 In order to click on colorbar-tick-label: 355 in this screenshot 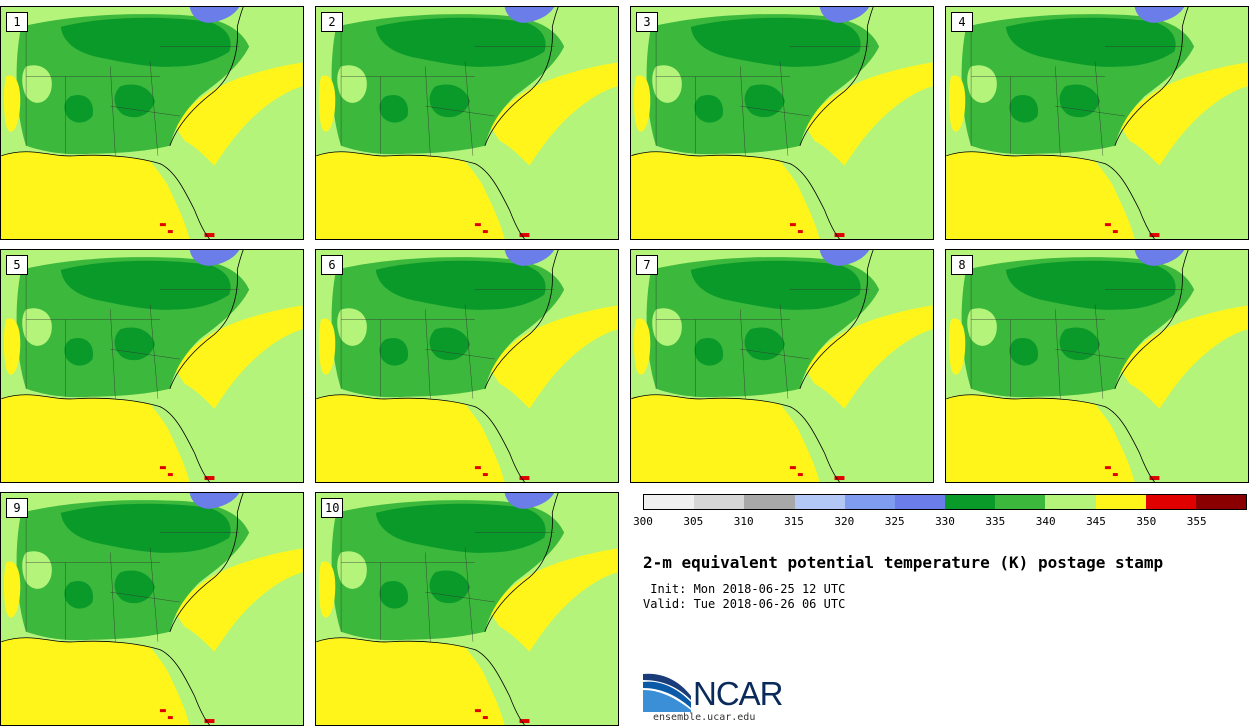, I will do `click(1196, 521)`.